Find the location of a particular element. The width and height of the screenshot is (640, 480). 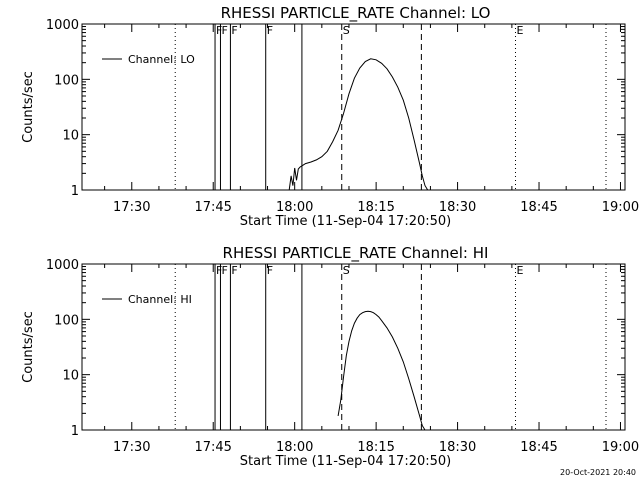

chart-title: RHESSI PARTICLE_RATE Channel: HI is located at coordinates (356, 253).